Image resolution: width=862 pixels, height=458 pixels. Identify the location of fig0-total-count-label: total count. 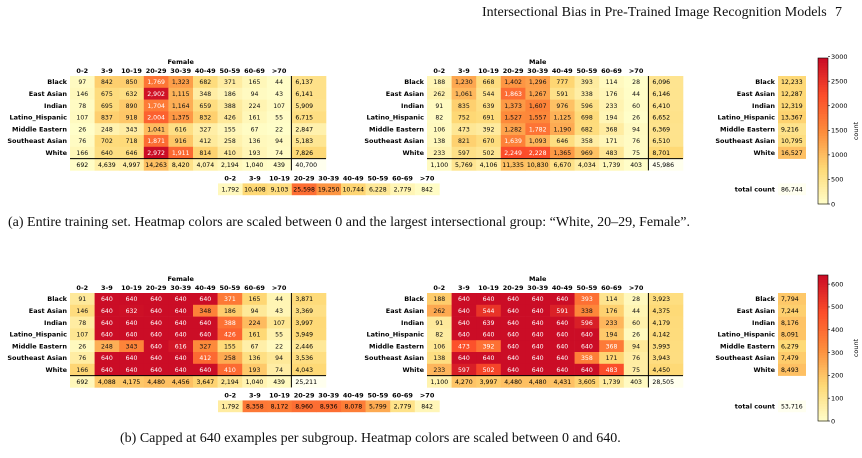
(755, 190).